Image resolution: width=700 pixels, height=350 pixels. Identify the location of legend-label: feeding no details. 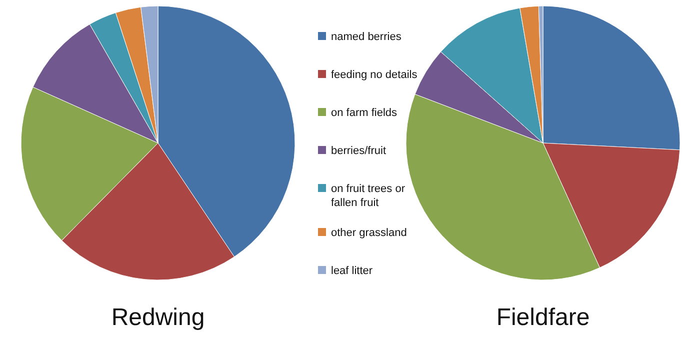
(374, 75).